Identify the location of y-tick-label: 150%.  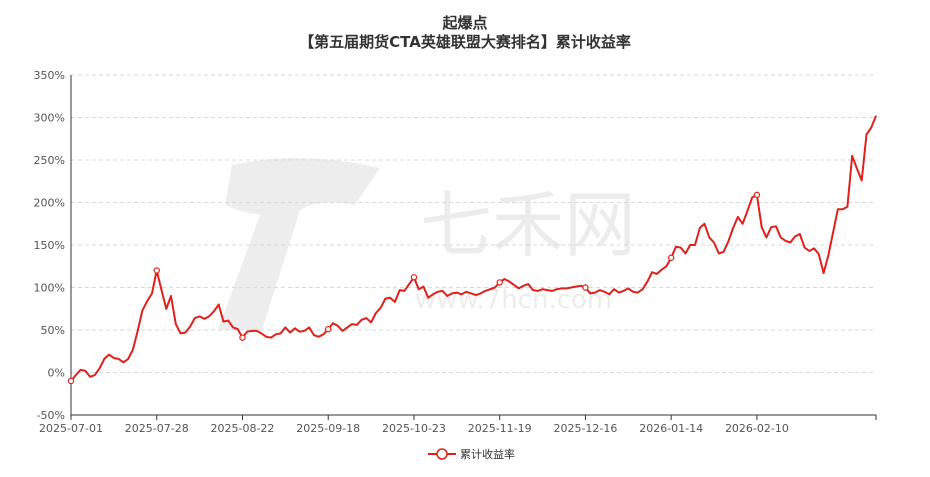
(49, 245).